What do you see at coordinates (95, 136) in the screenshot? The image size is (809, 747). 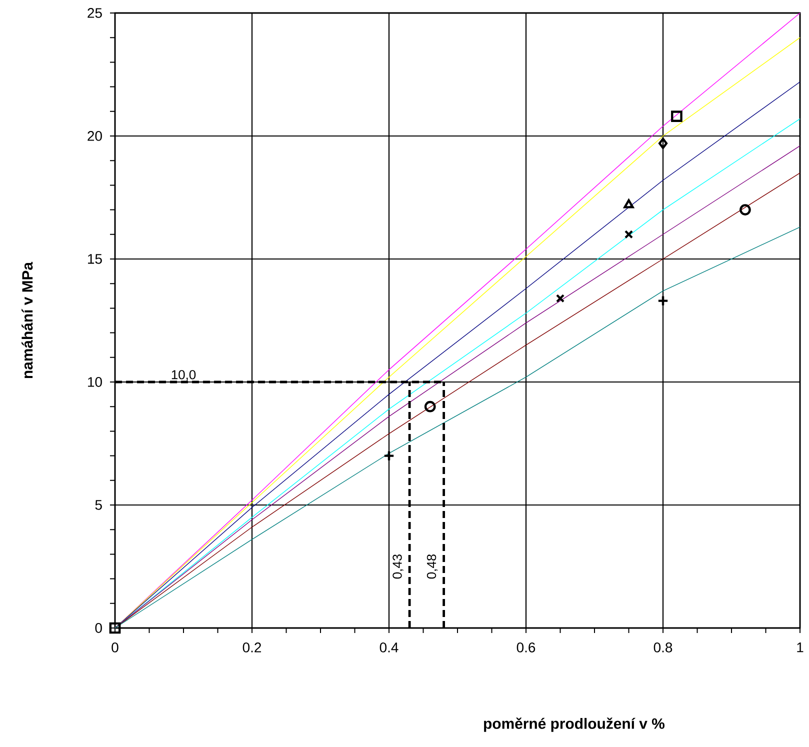 I see `y-tick-label: 20` at bounding box center [95, 136].